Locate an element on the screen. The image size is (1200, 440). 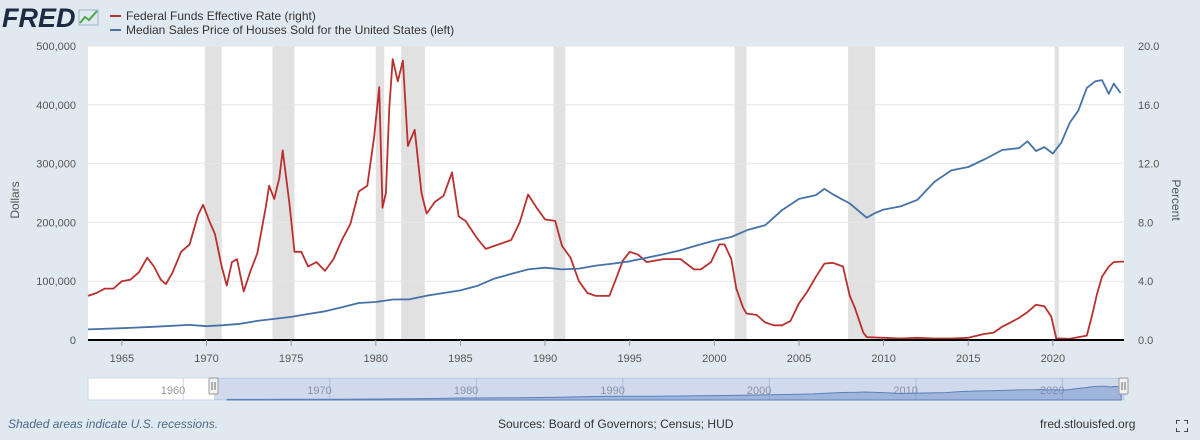
x-tick-label: 1995 is located at coordinates (629, 359).